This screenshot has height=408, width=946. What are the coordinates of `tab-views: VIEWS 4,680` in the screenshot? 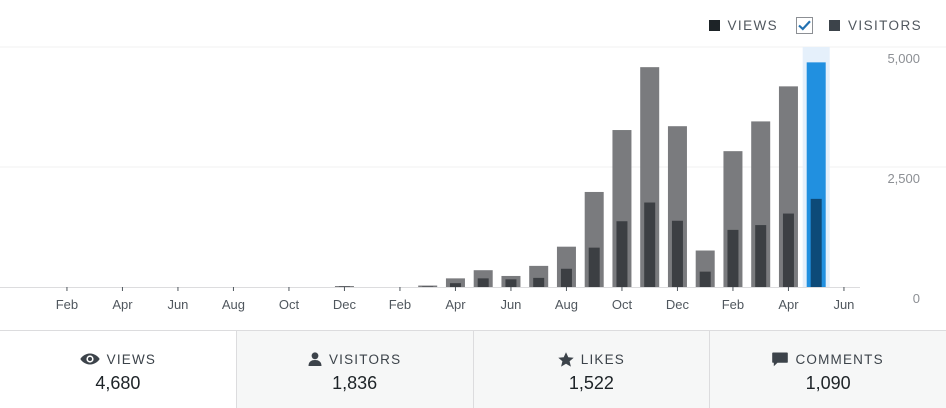 It's located at (118, 369).